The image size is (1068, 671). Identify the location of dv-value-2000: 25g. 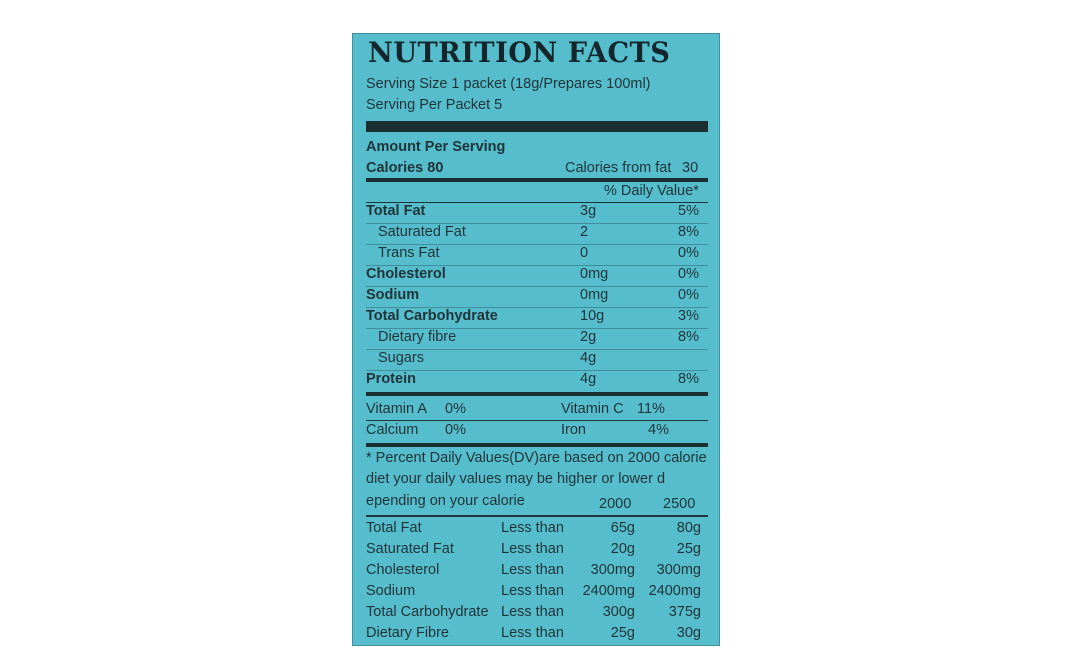
(622, 633).